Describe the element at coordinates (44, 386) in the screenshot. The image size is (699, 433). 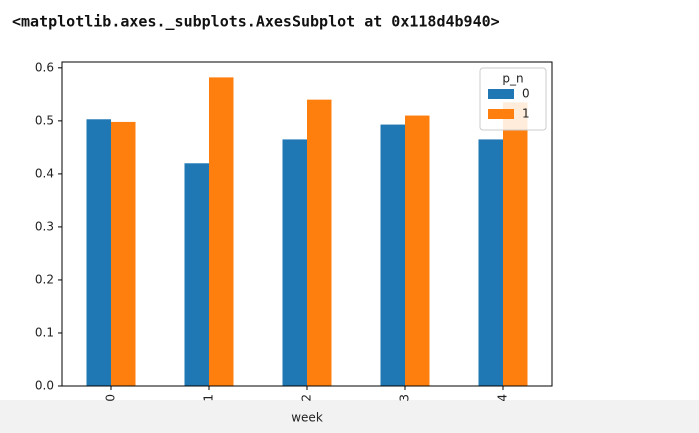
I see `y-tick-label: 0.0` at that location.